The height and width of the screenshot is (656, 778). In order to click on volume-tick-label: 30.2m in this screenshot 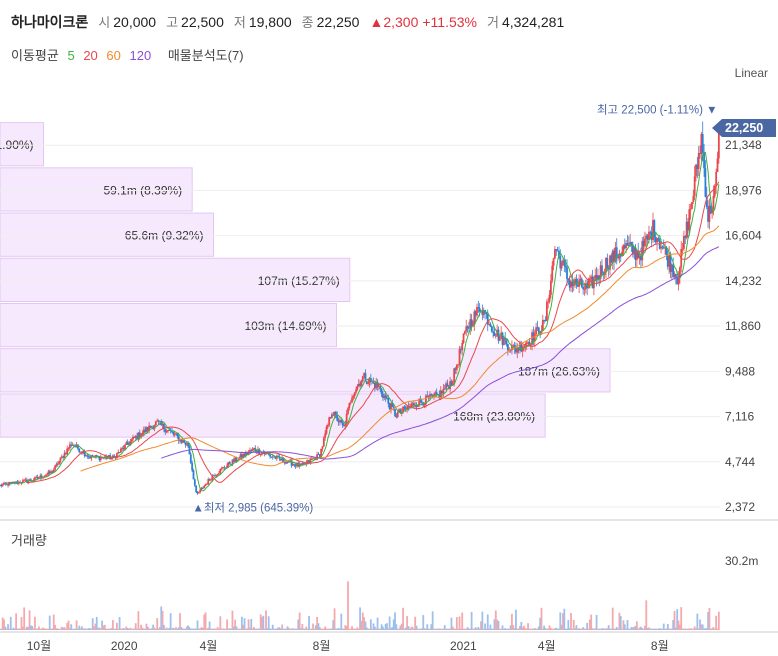, I will do `click(741, 561)`.